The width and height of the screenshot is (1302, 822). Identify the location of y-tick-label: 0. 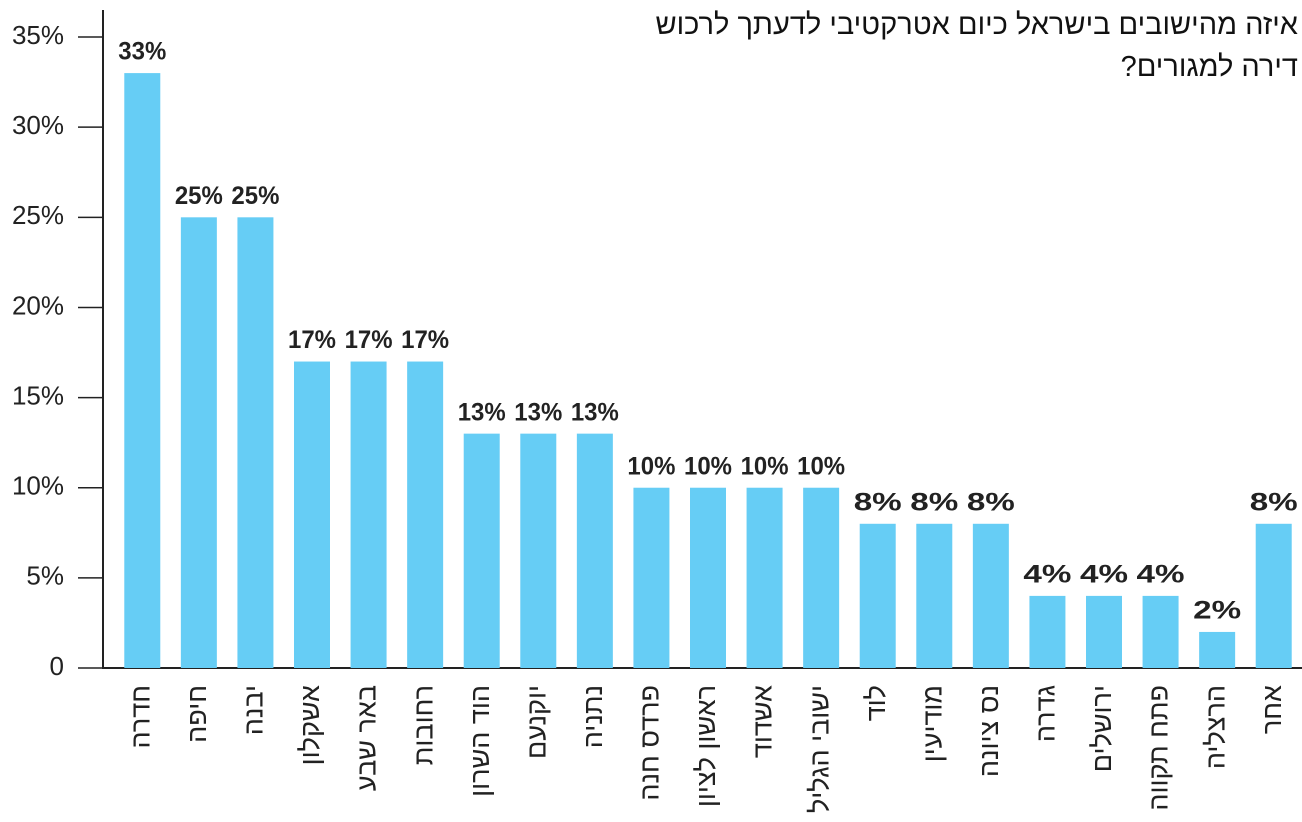
(57, 666).